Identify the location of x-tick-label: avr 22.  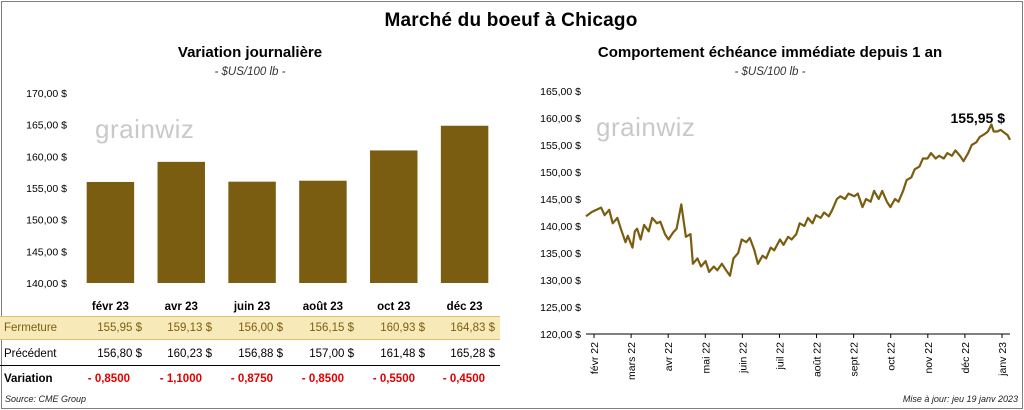
(669, 356).